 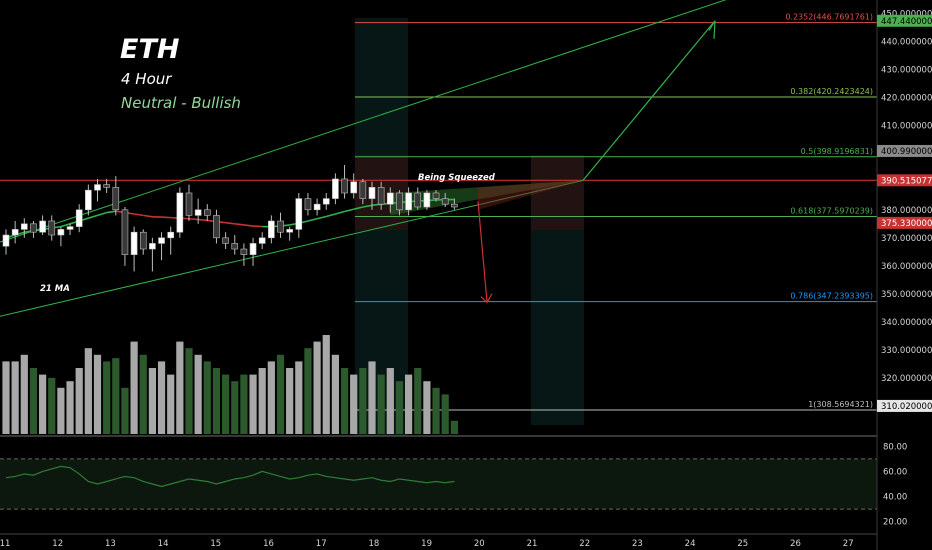 I want to click on rsi-line, so click(x=230, y=476).